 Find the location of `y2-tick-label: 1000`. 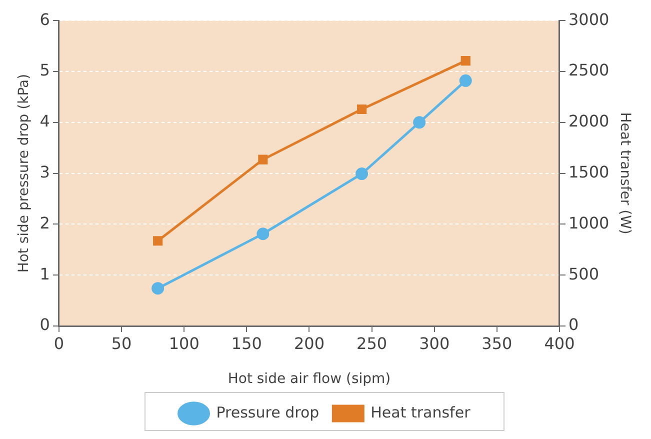

y2-tick-label: 1000 is located at coordinates (589, 222).